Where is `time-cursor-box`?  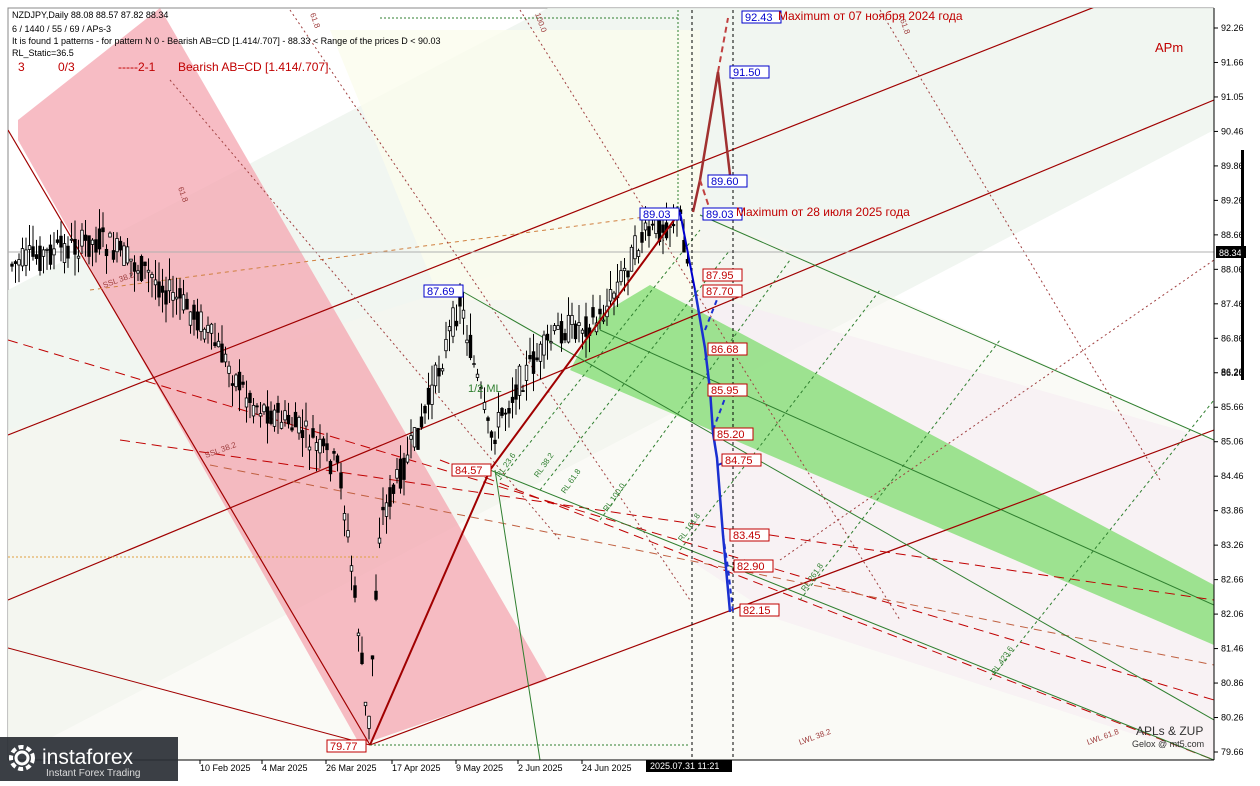 time-cursor-box is located at coordinates (689, 766).